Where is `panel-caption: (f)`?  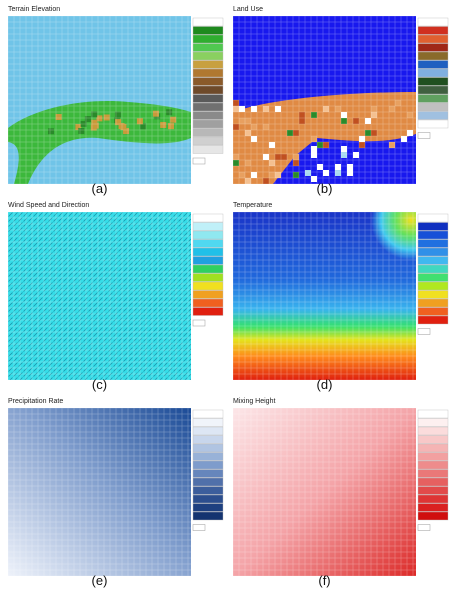
panel-caption: (f) is located at coordinates (324, 580).